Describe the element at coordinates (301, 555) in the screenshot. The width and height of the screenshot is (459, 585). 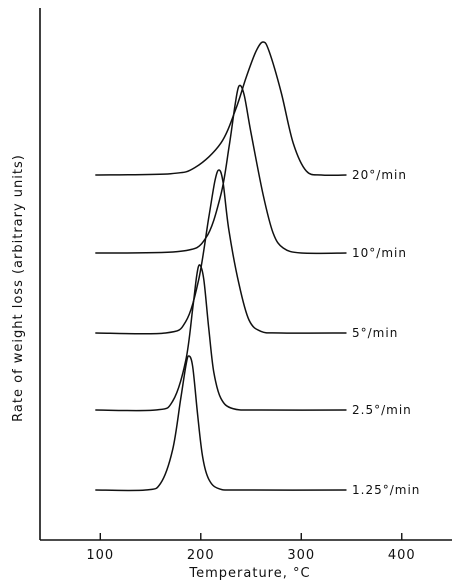
I see `x-tick-label-300: 300` at that location.